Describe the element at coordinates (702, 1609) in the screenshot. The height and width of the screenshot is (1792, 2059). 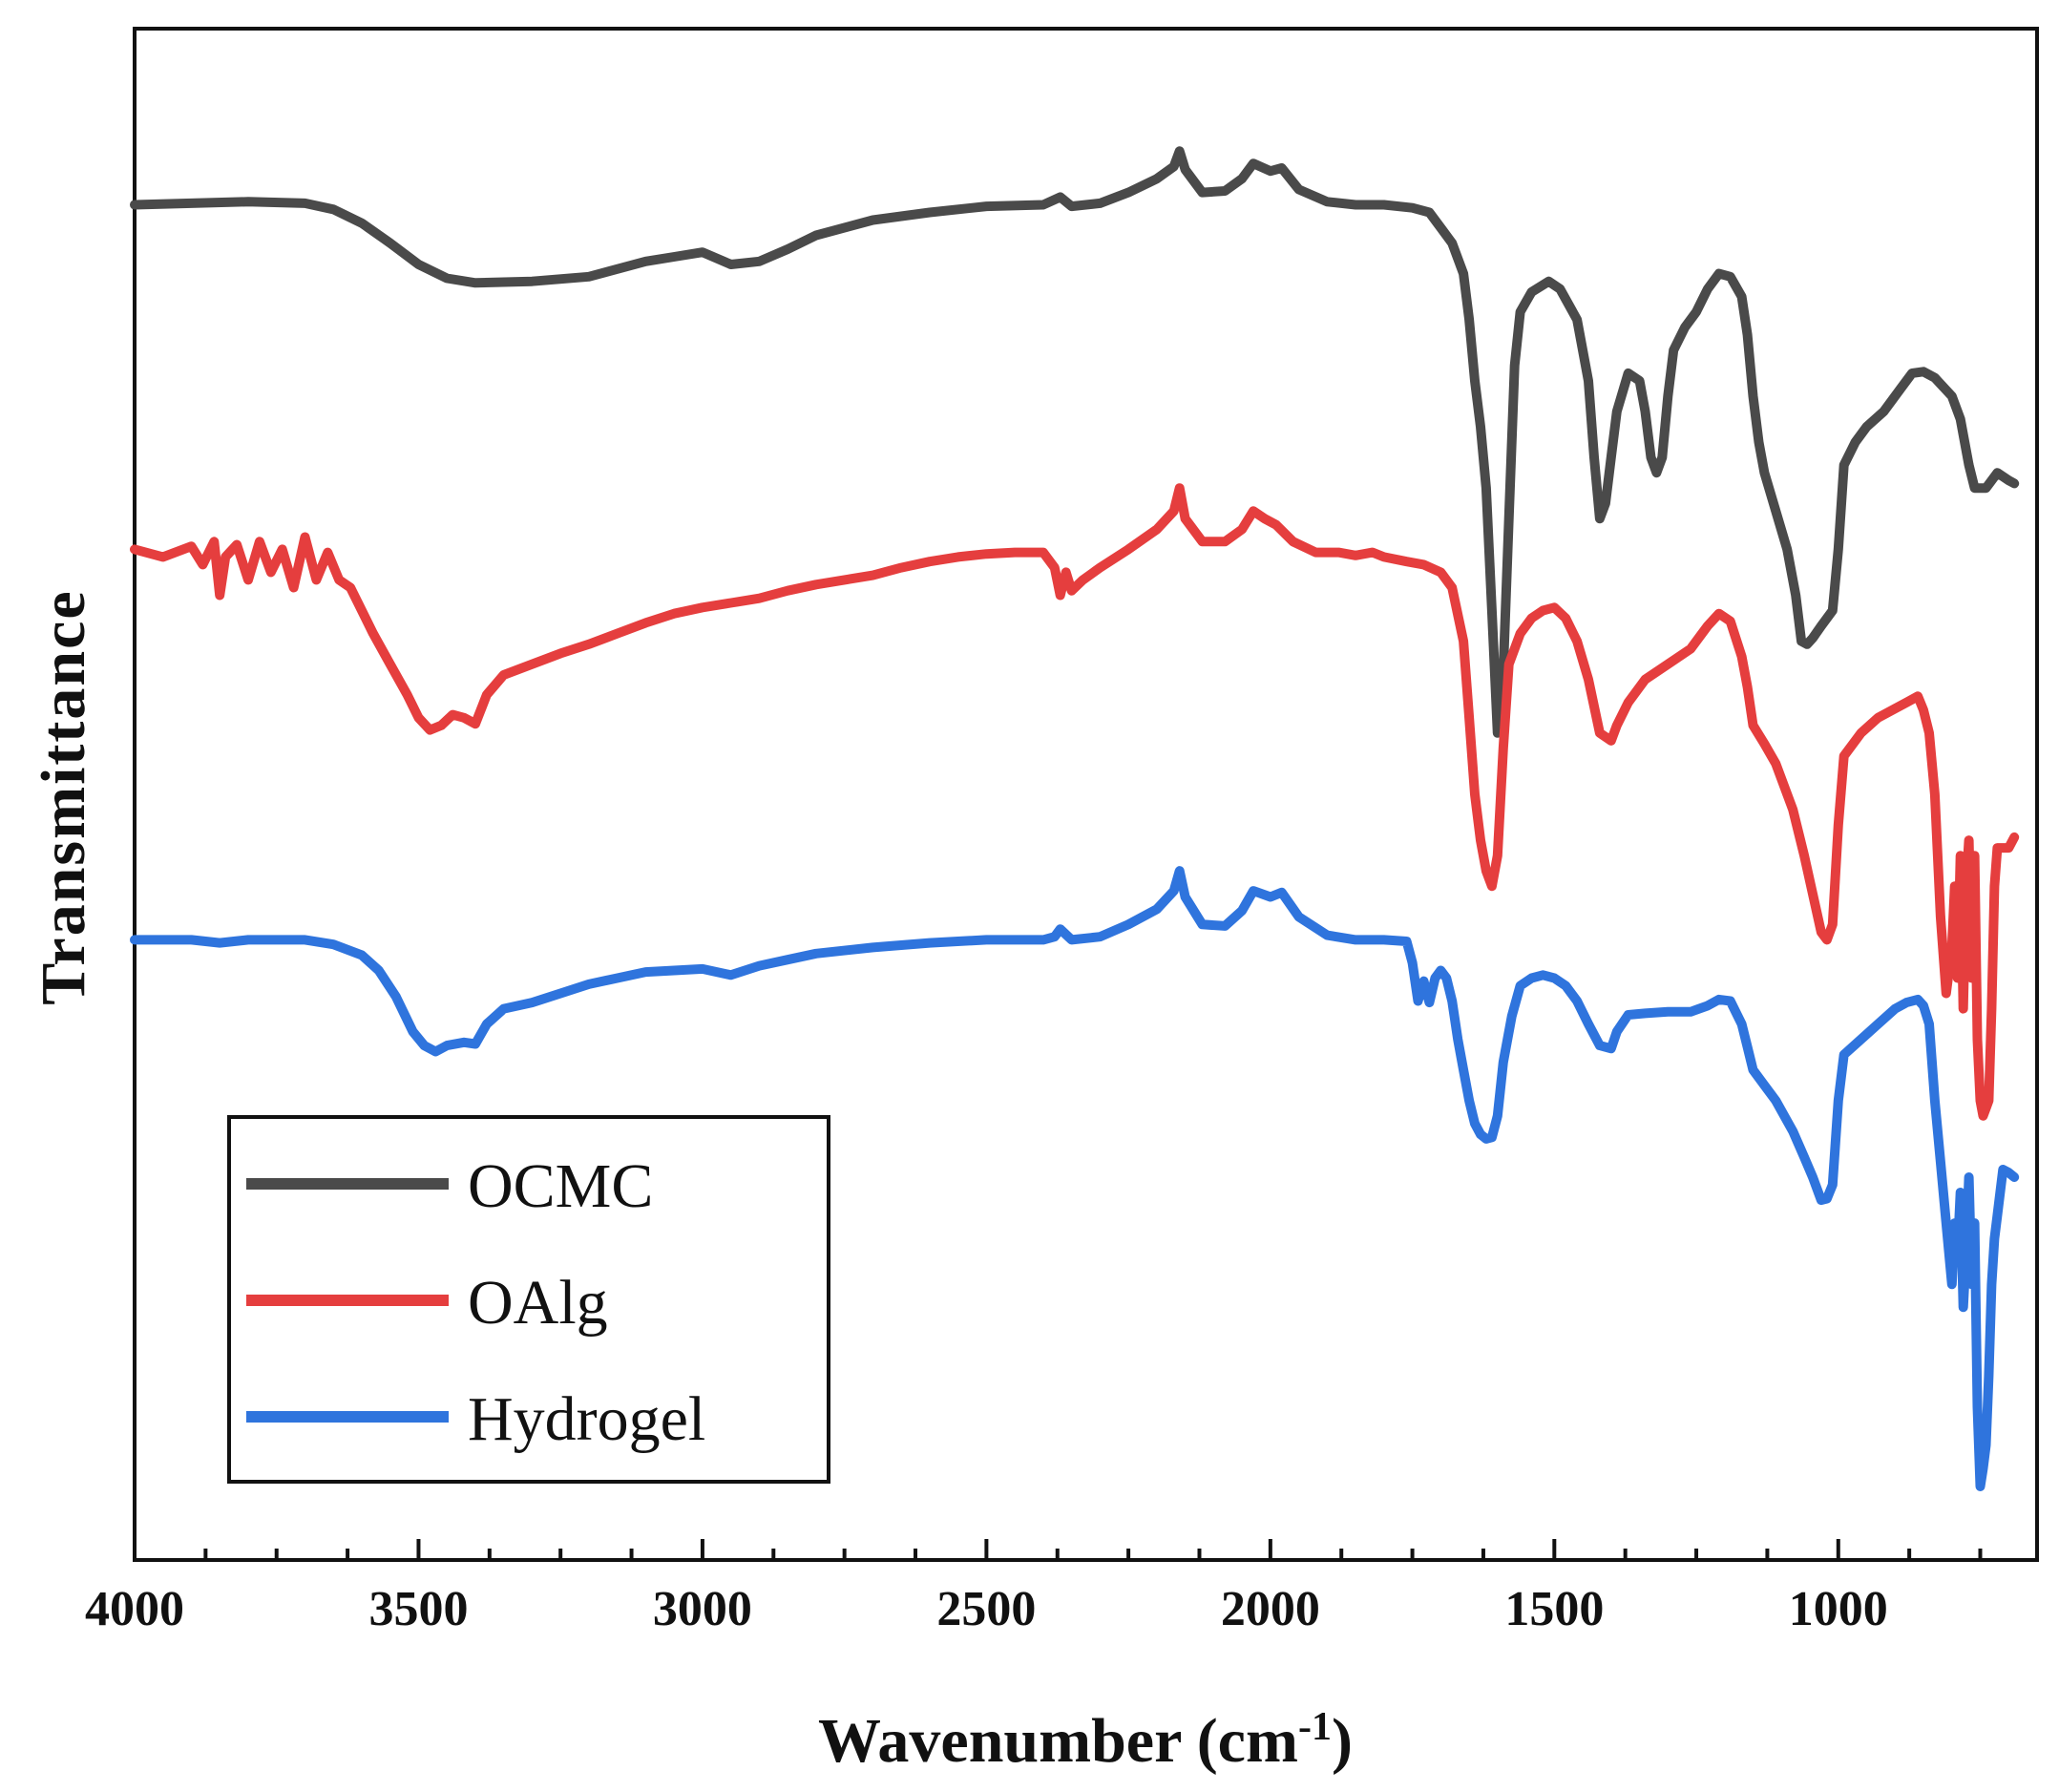
I see `x-tick-label: 3000` at that location.